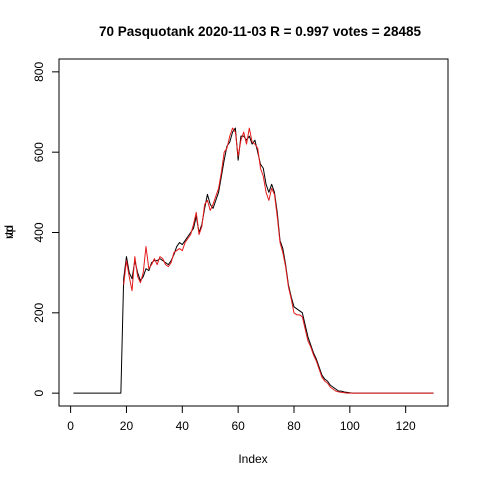 The image size is (480, 480). I want to click on x-tick-label: 40, so click(183, 426).